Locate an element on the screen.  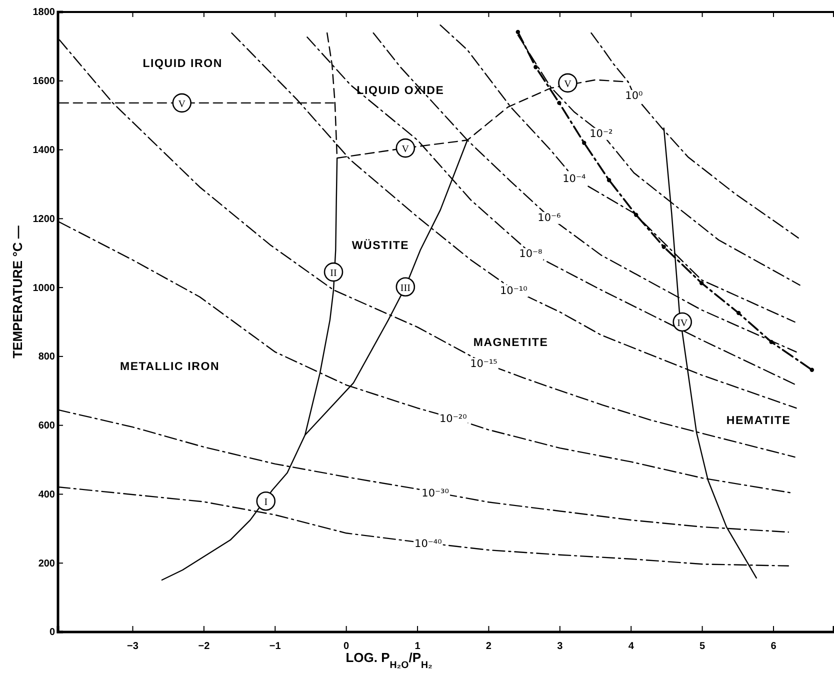
y-tick-label: 0 is located at coordinates (52, 632).